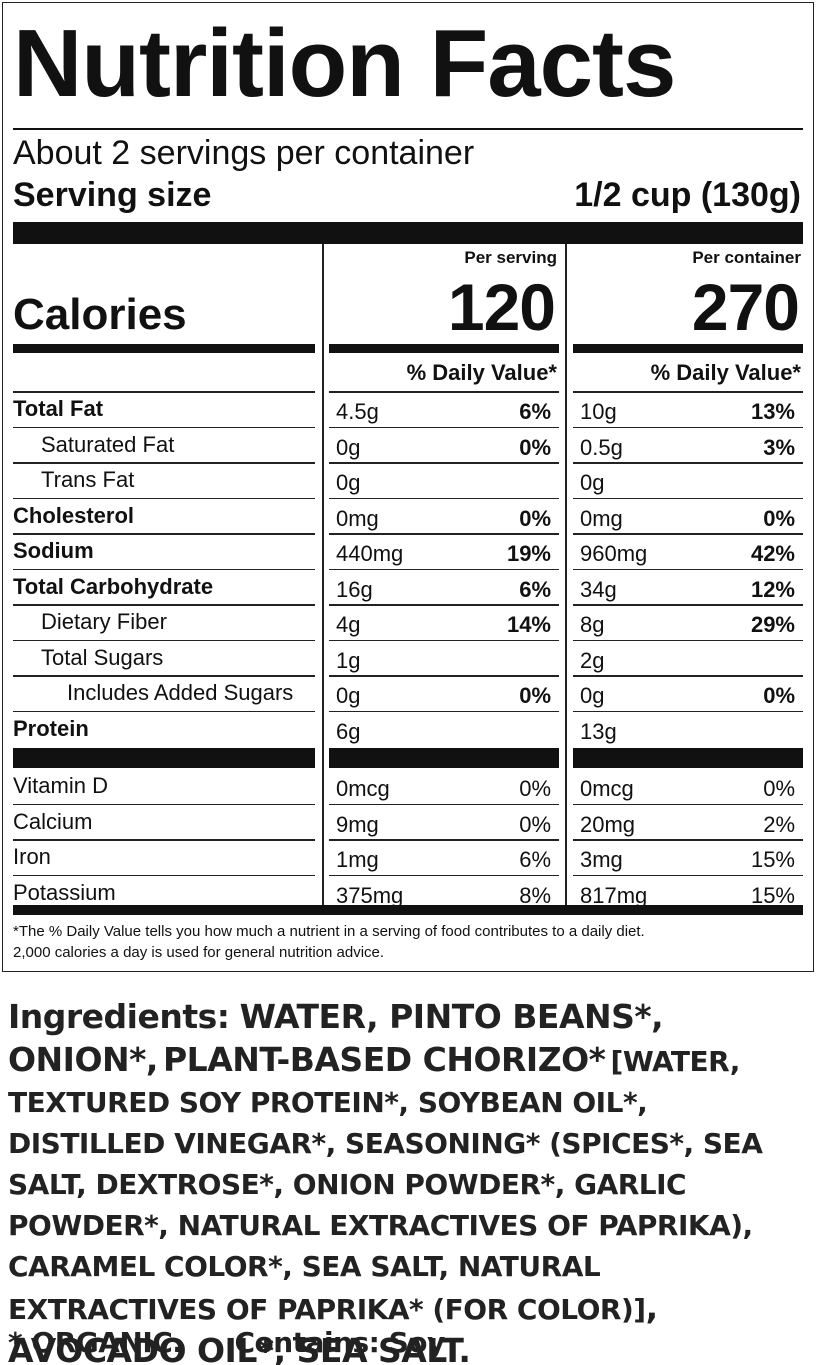 Image resolution: width=816 pixels, height=1365 pixels. I want to click on container-amount: 20mg, so click(608, 824).